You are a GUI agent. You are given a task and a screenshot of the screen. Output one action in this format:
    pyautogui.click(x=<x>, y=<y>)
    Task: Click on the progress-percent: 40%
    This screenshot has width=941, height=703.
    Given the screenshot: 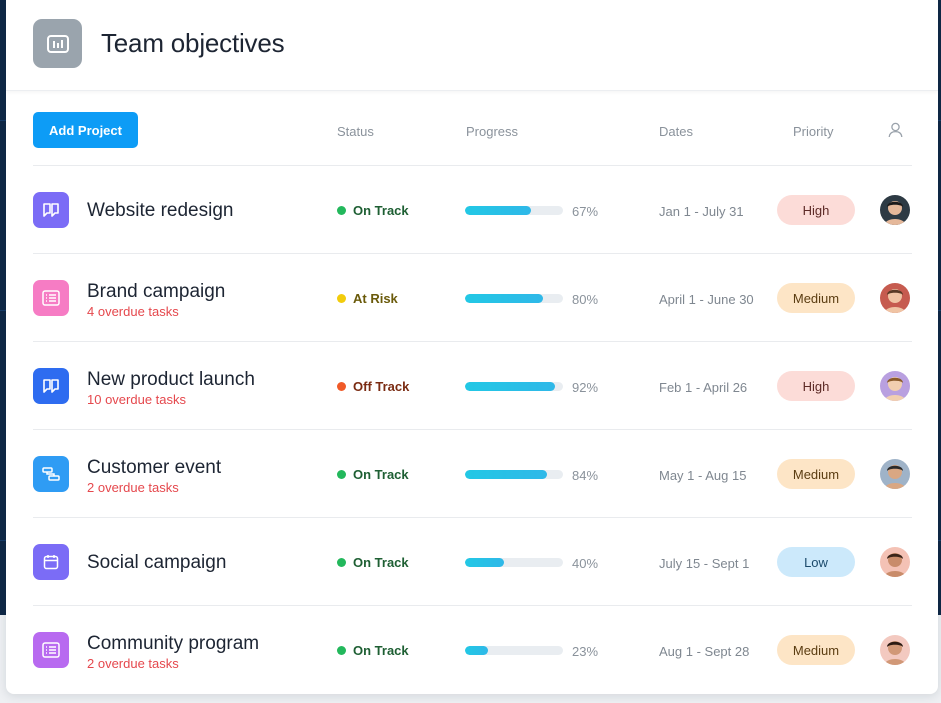 What is the action you would take?
    pyautogui.click(x=585, y=563)
    